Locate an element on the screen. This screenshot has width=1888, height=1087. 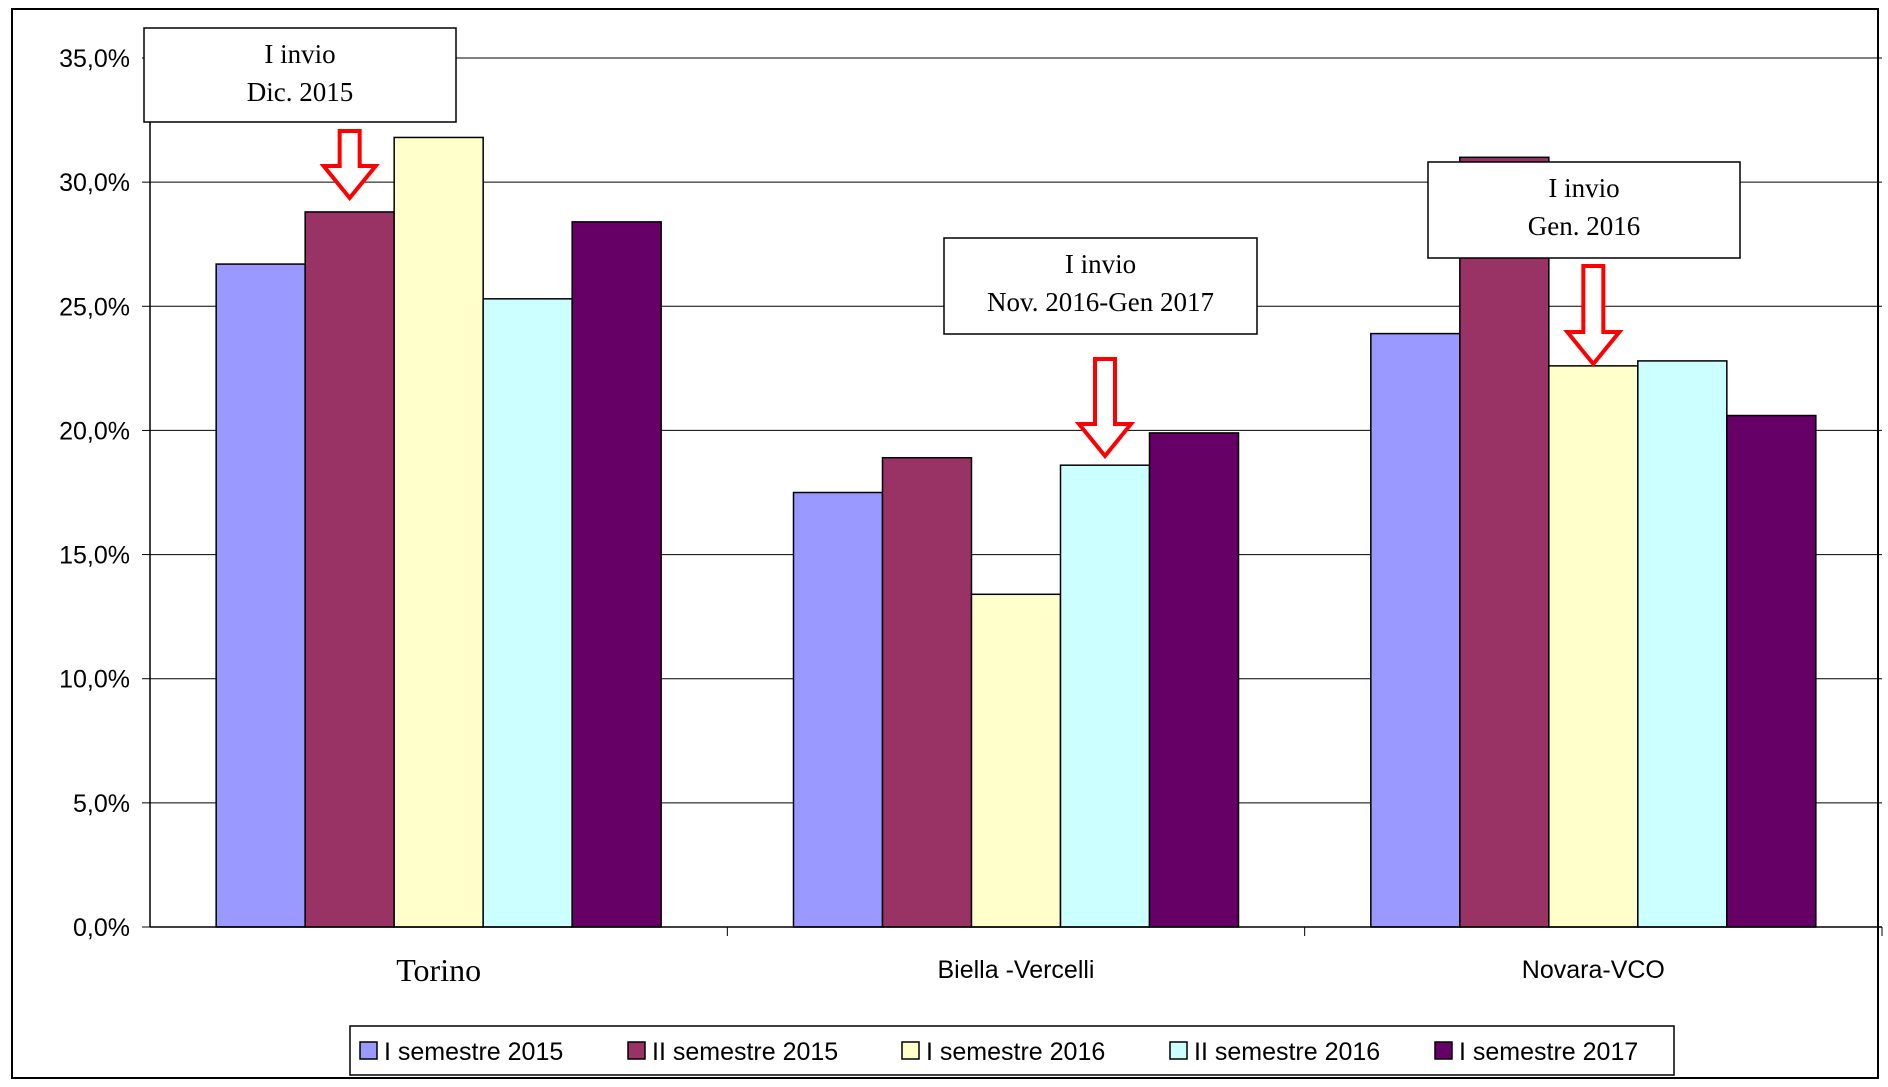
y-tick-label: 35,0% is located at coordinates (94, 59).